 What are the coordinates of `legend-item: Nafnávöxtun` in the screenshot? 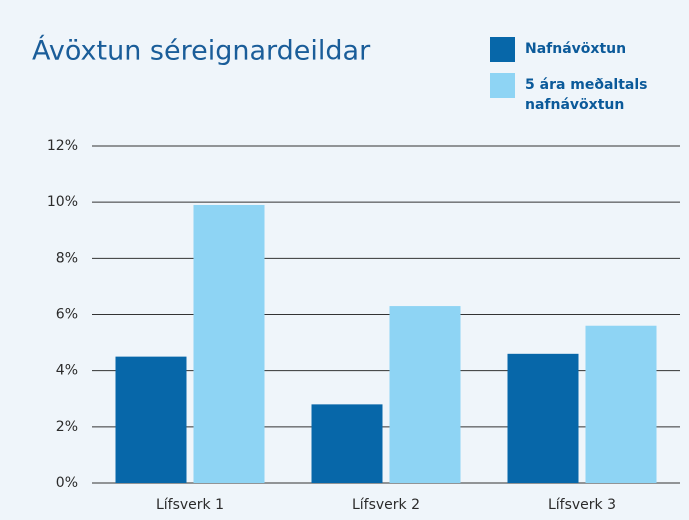 It's located at (585, 49).